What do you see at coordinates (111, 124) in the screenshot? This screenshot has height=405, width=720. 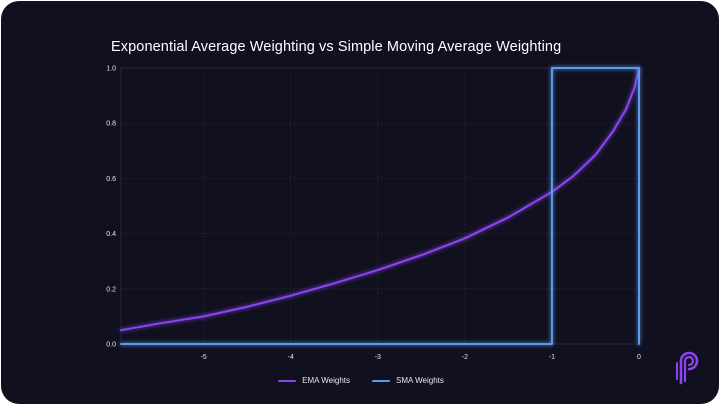 I see `y-tick-label: 0.8` at bounding box center [111, 124].